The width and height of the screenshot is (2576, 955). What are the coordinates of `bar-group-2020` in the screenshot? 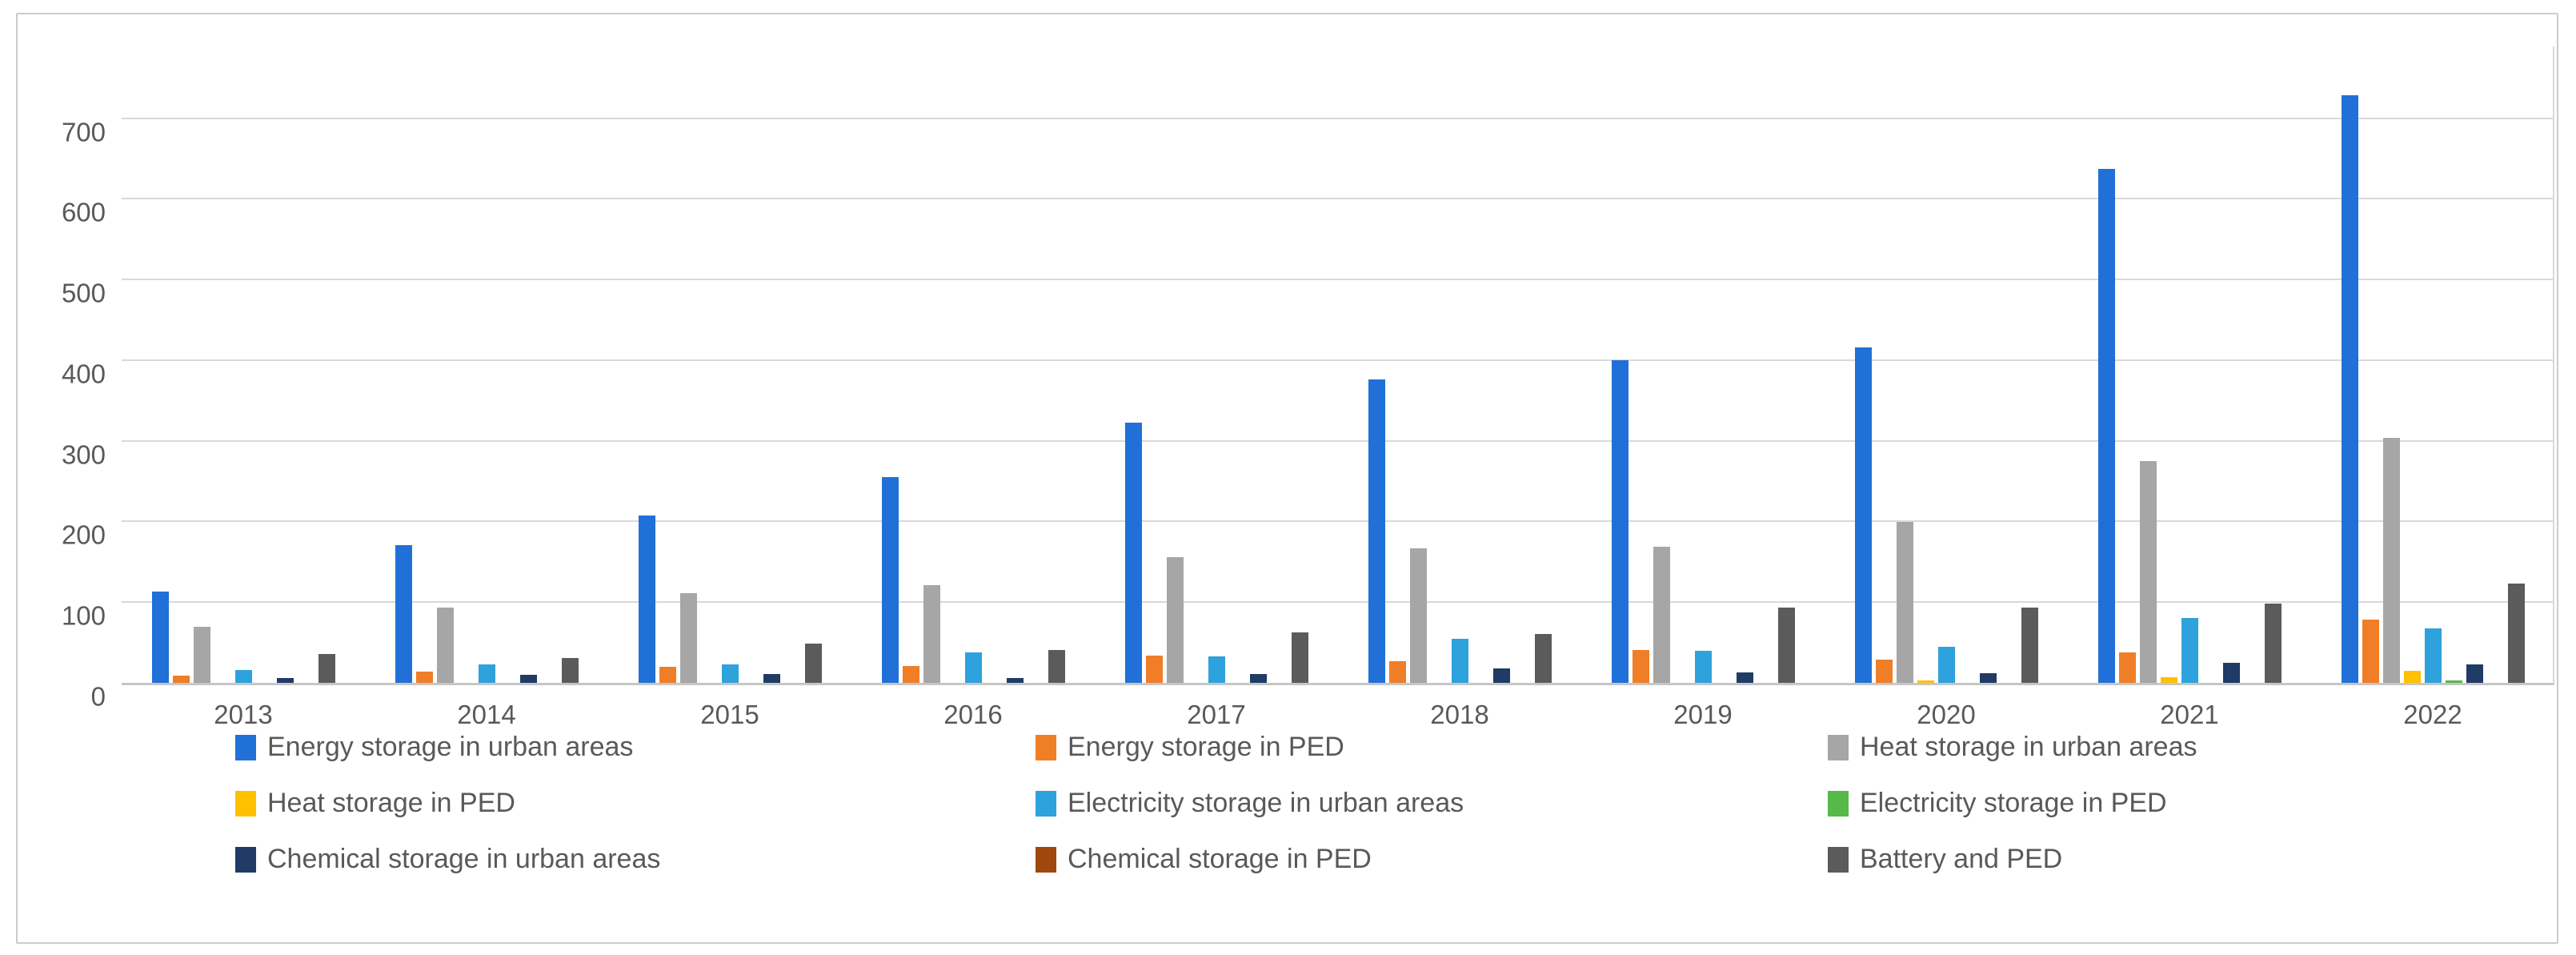 It's located at (1946, 365).